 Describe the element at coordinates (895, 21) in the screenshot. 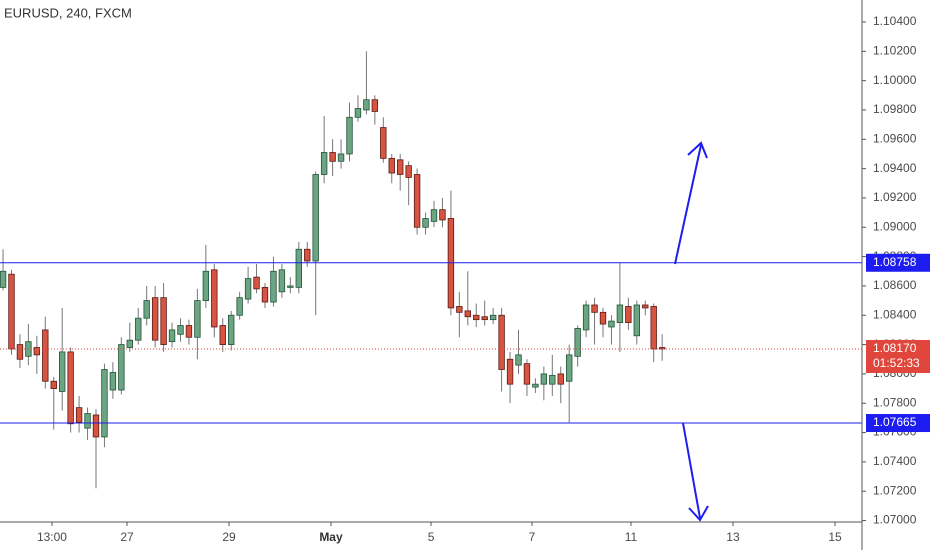

I see `y-tick-label: 1.10400` at that location.